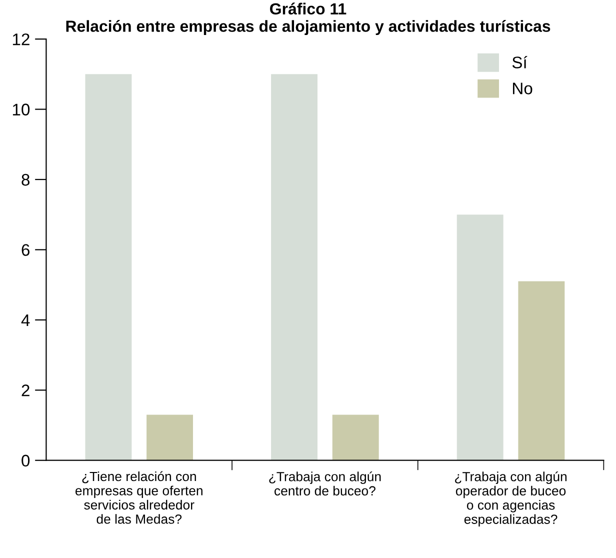  Describe the element at coordinates (25, 320) in the screenshot. I see `y-tick-label: 4` at that location.